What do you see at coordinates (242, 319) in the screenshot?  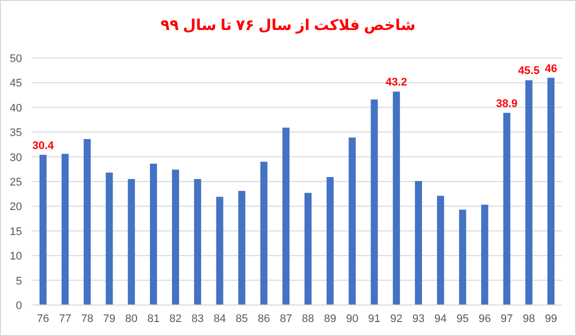 I see `x-tick-label: 85` at bounding box center [242, 319].